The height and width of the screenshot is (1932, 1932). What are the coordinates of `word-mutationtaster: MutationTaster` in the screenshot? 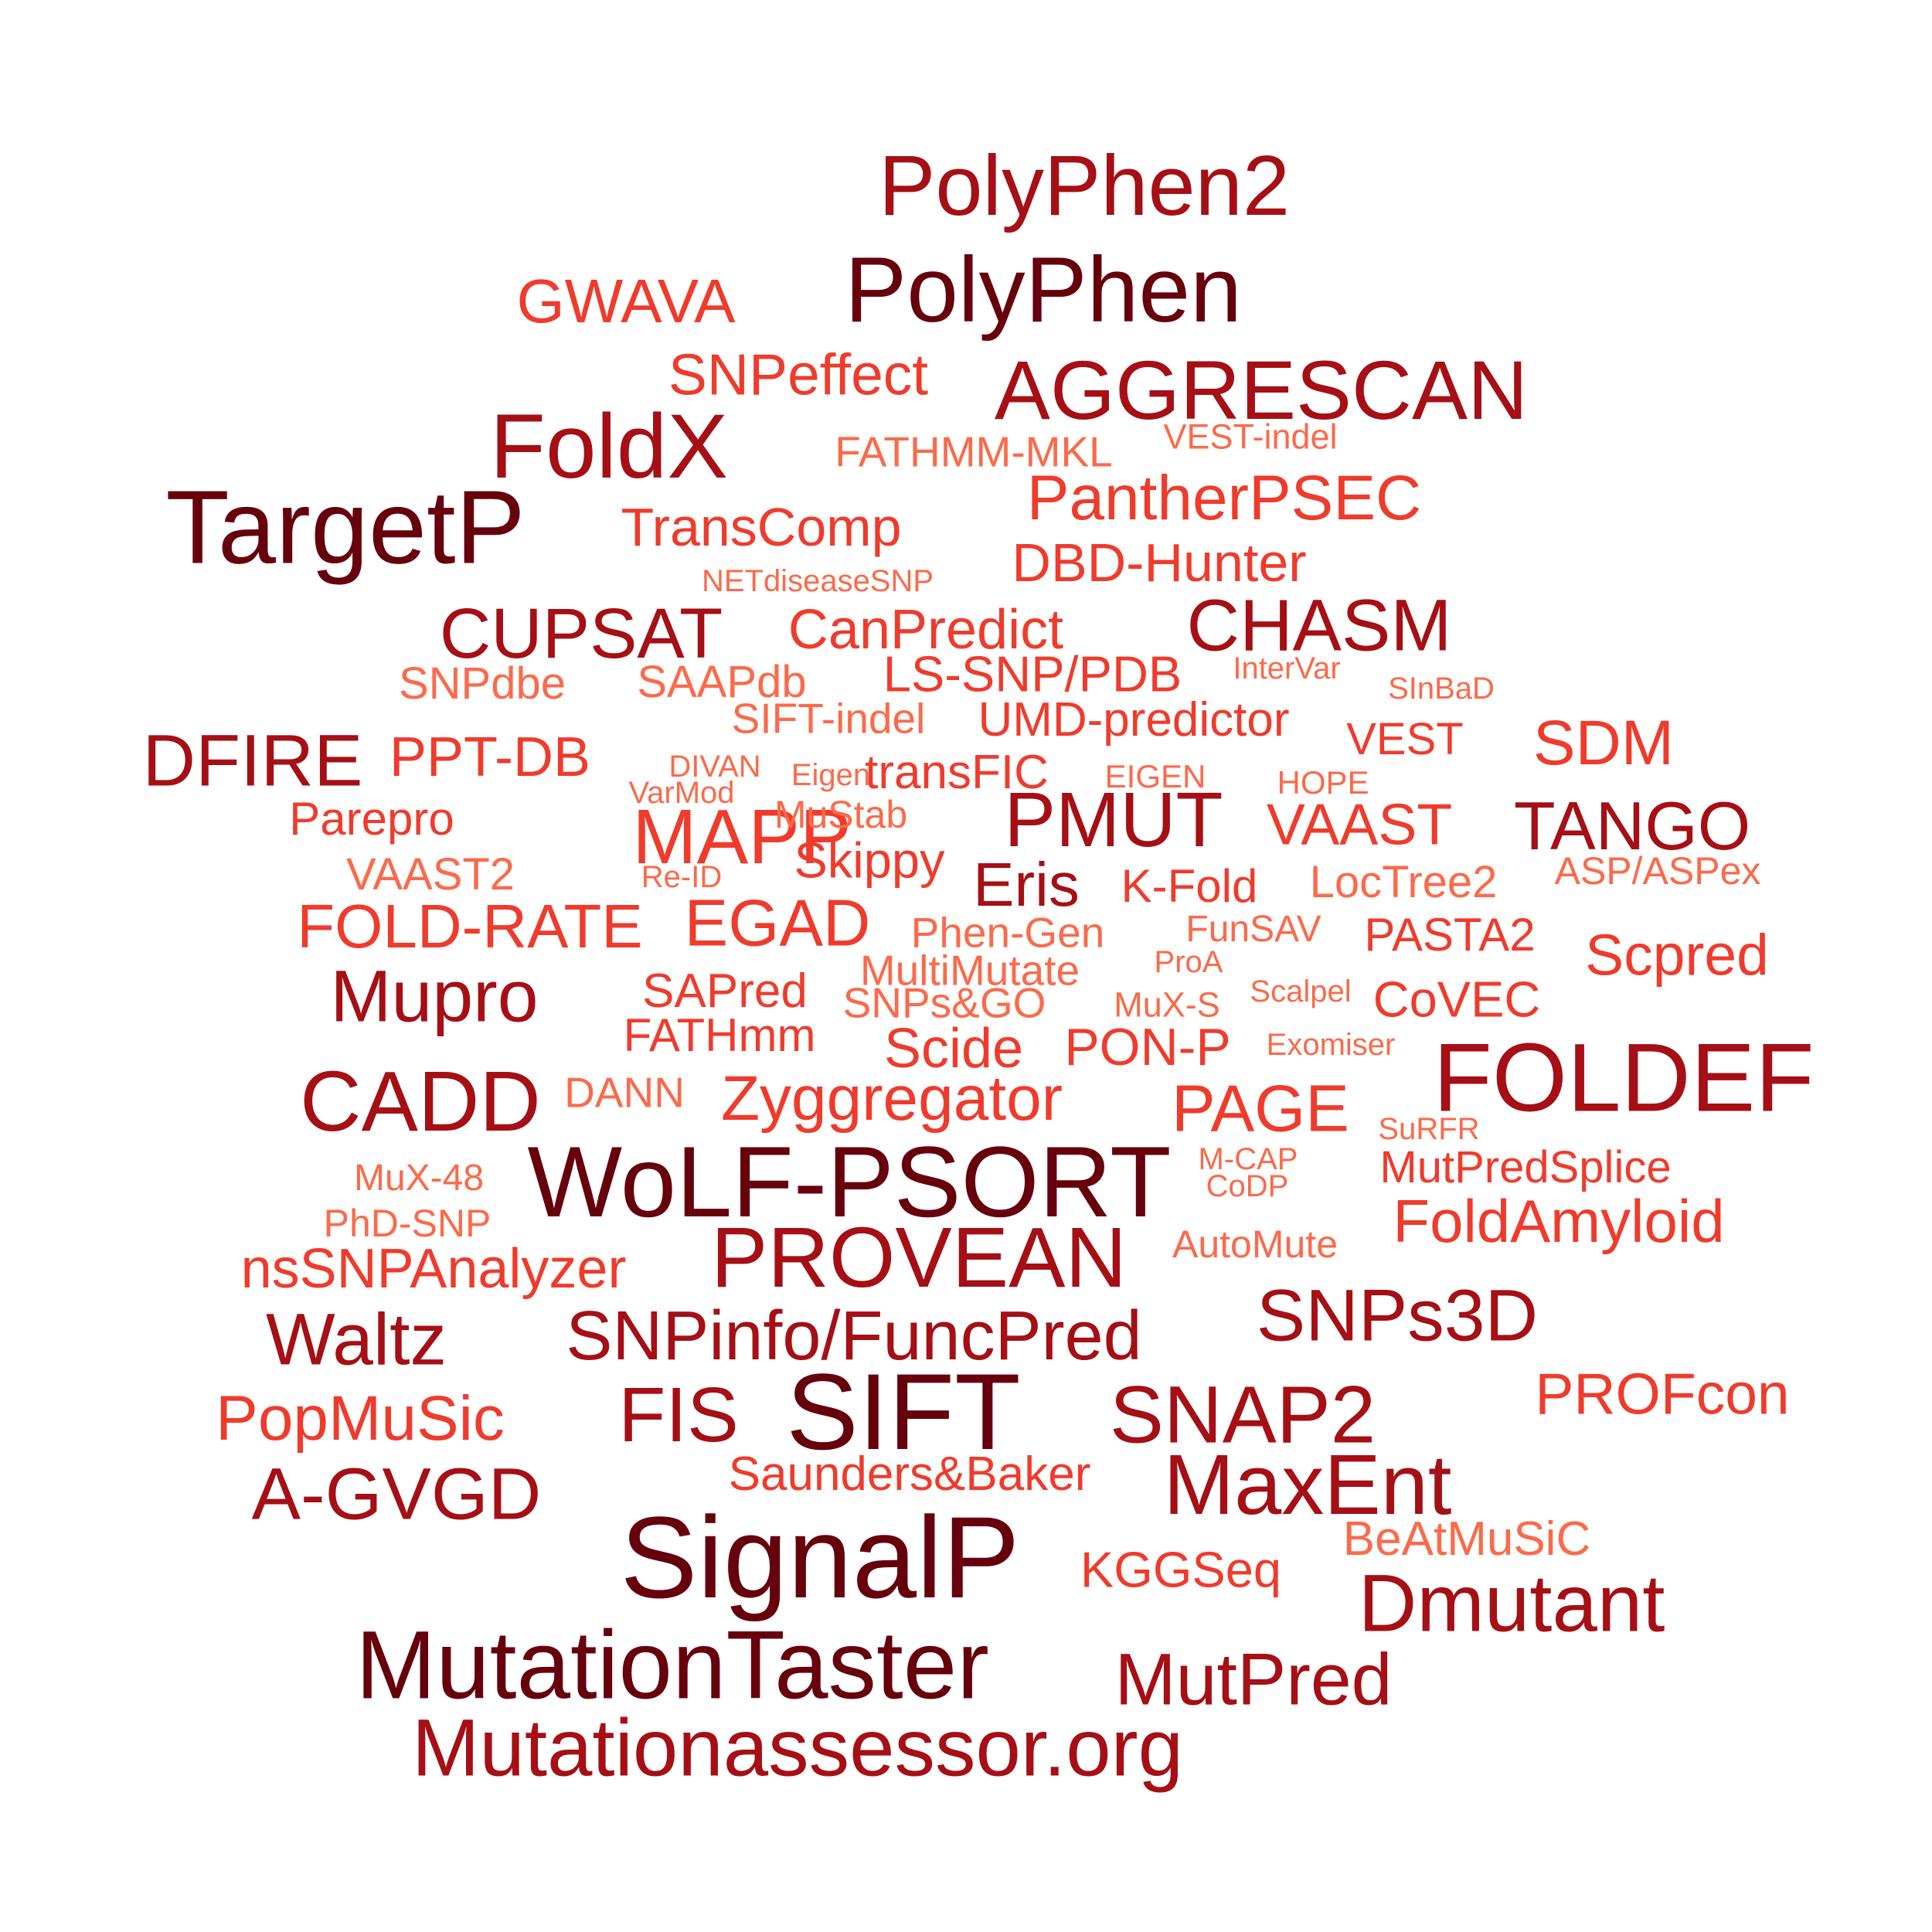 It's located at (672, 1665).